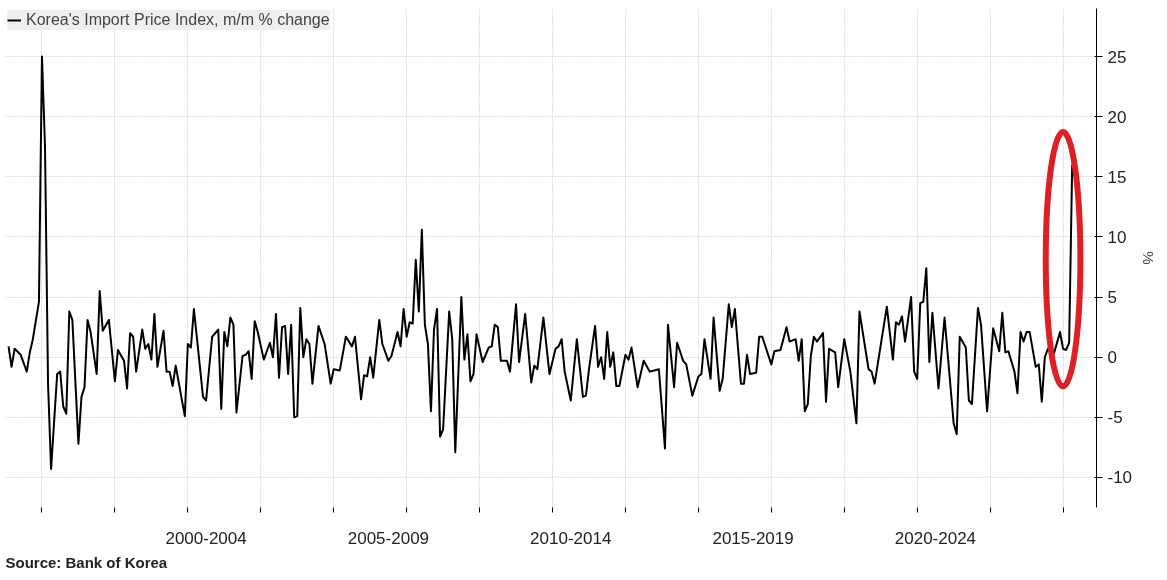  What do you see at coordinates (935, 538) in the screenshot?
I see `x-tick-label: 2020-2024` at bounding box center [935, 538].